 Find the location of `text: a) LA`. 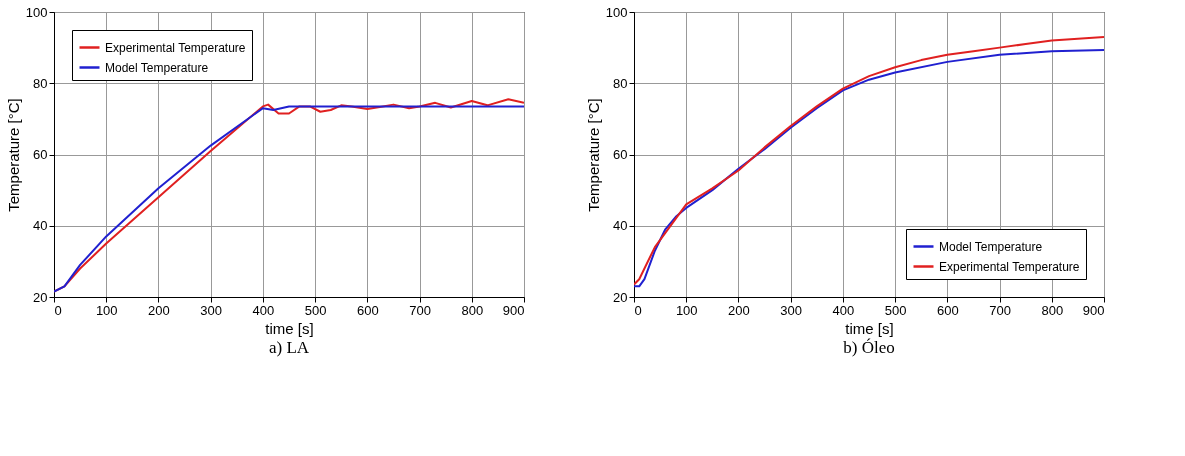

text: a) LA is located at coordinates (289, 347).